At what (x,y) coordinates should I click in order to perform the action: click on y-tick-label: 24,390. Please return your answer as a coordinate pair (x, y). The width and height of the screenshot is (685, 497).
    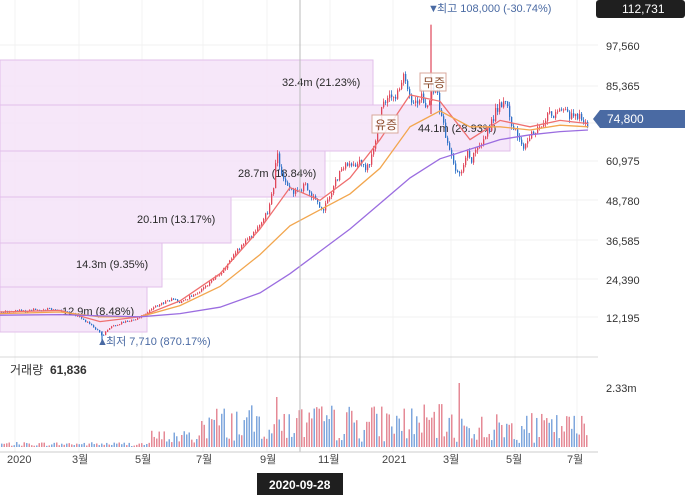
    Looking at the image, I should click on (623, 281).